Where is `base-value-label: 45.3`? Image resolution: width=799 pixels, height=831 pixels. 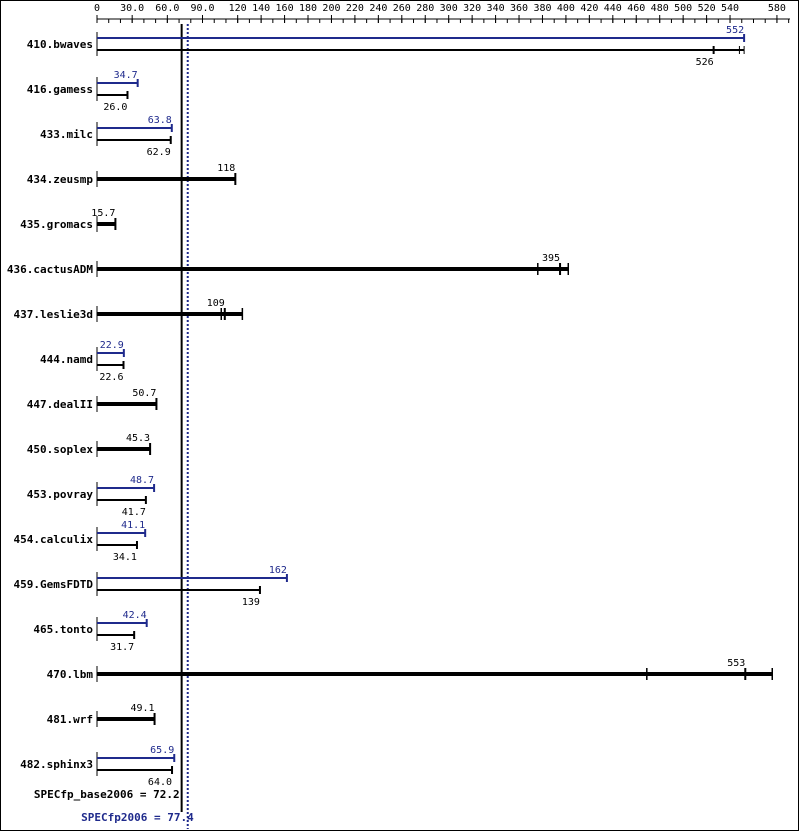 base-value-label: 45.3 is located at coordinates (138, 438).